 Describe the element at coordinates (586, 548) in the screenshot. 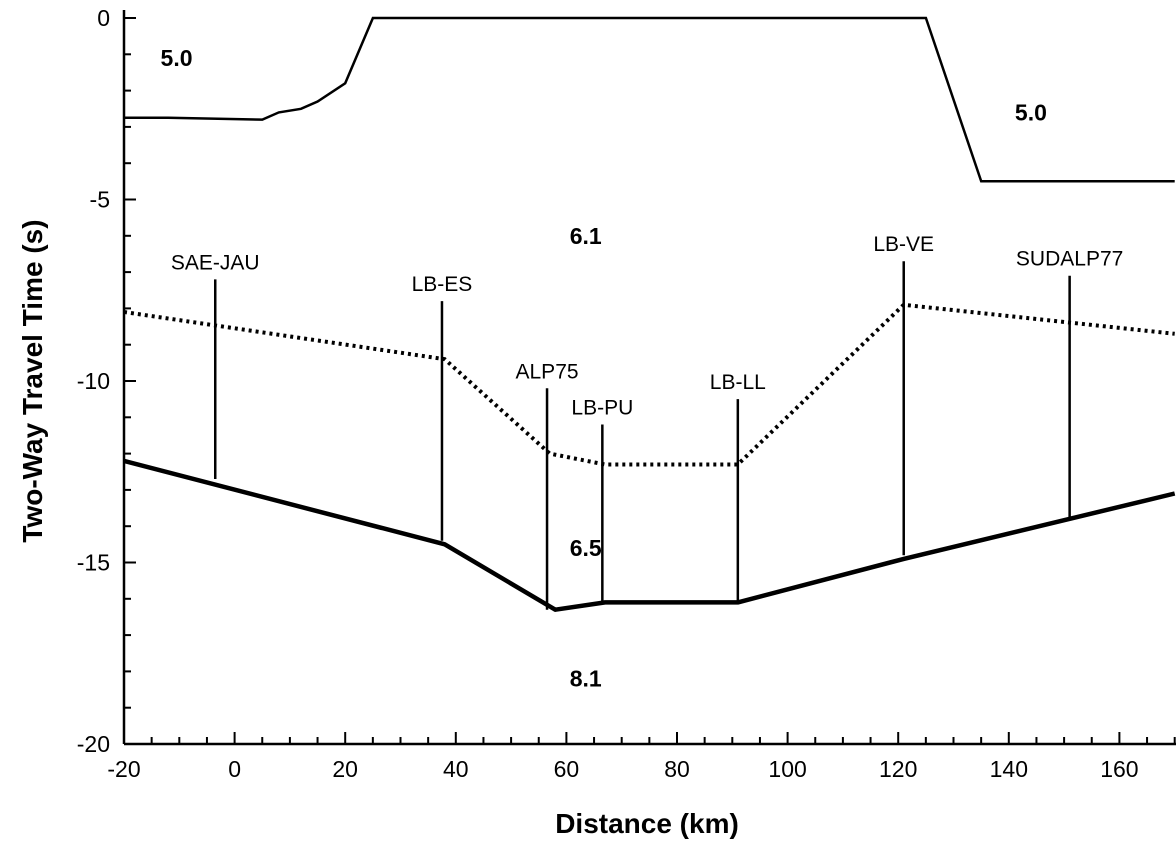

I see `velocity-label: 6.5` at that location.